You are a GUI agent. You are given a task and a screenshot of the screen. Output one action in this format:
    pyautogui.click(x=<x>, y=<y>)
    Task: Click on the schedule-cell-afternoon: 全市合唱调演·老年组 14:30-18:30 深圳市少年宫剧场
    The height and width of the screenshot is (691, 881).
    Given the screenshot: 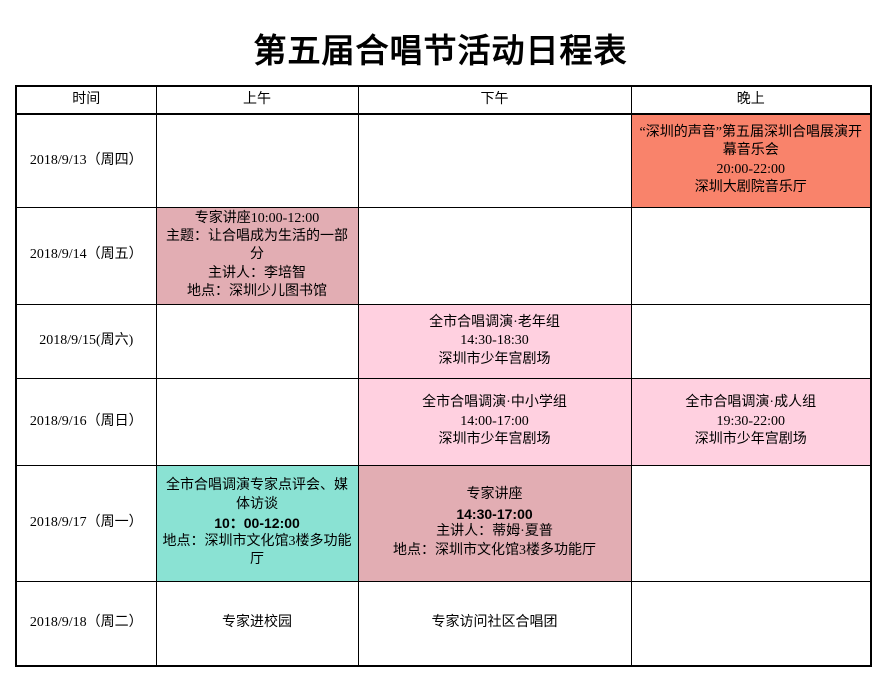 What is the action you would take?
    pyautogui.click(x=494, y=341)
    